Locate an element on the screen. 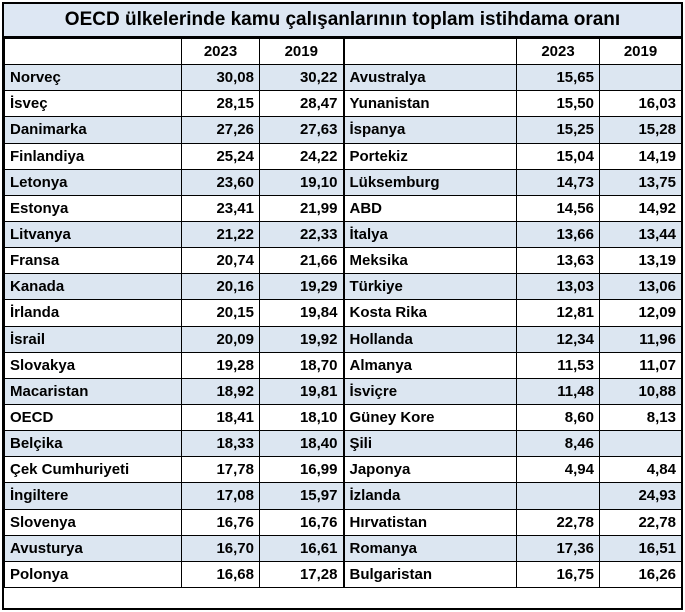 The image size is (685, 612). left-country-cell: Norveç is located at coordinates (93, 78).